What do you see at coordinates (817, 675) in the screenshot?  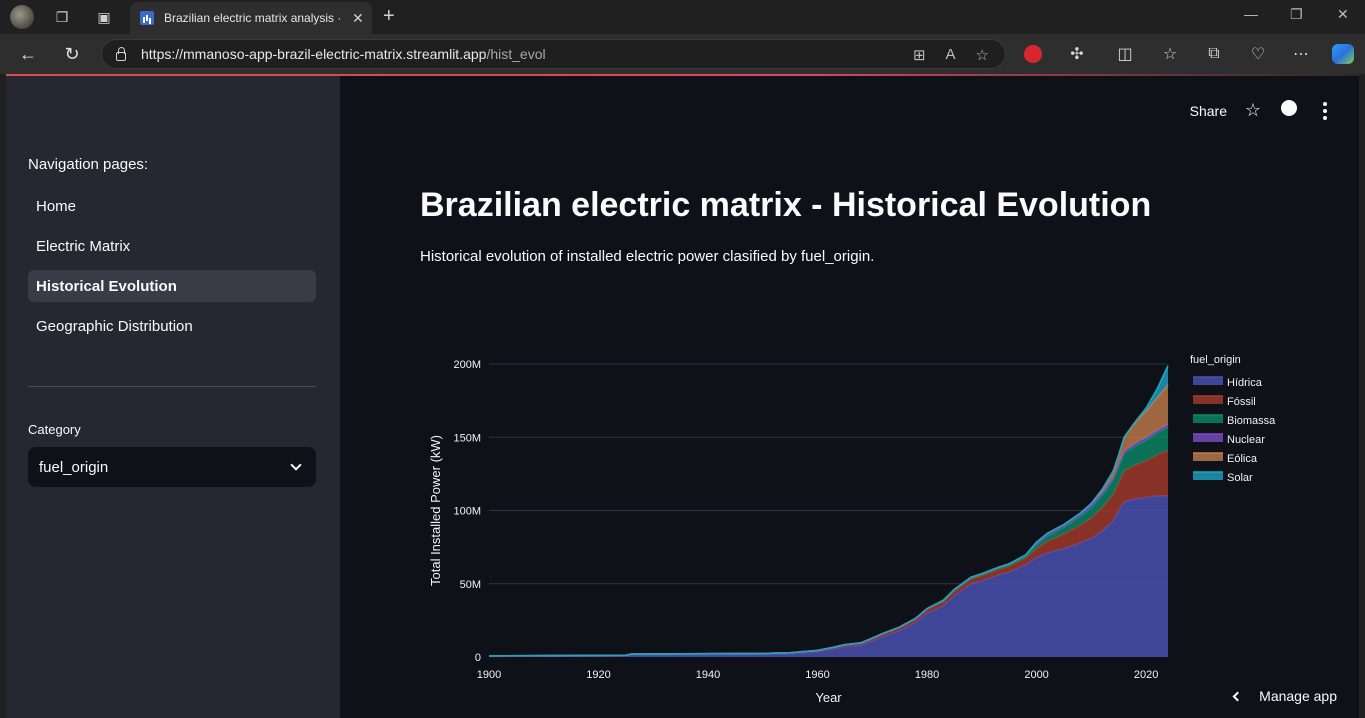 I see `x-tick-label: 1960` at bounding box center [817, 675].